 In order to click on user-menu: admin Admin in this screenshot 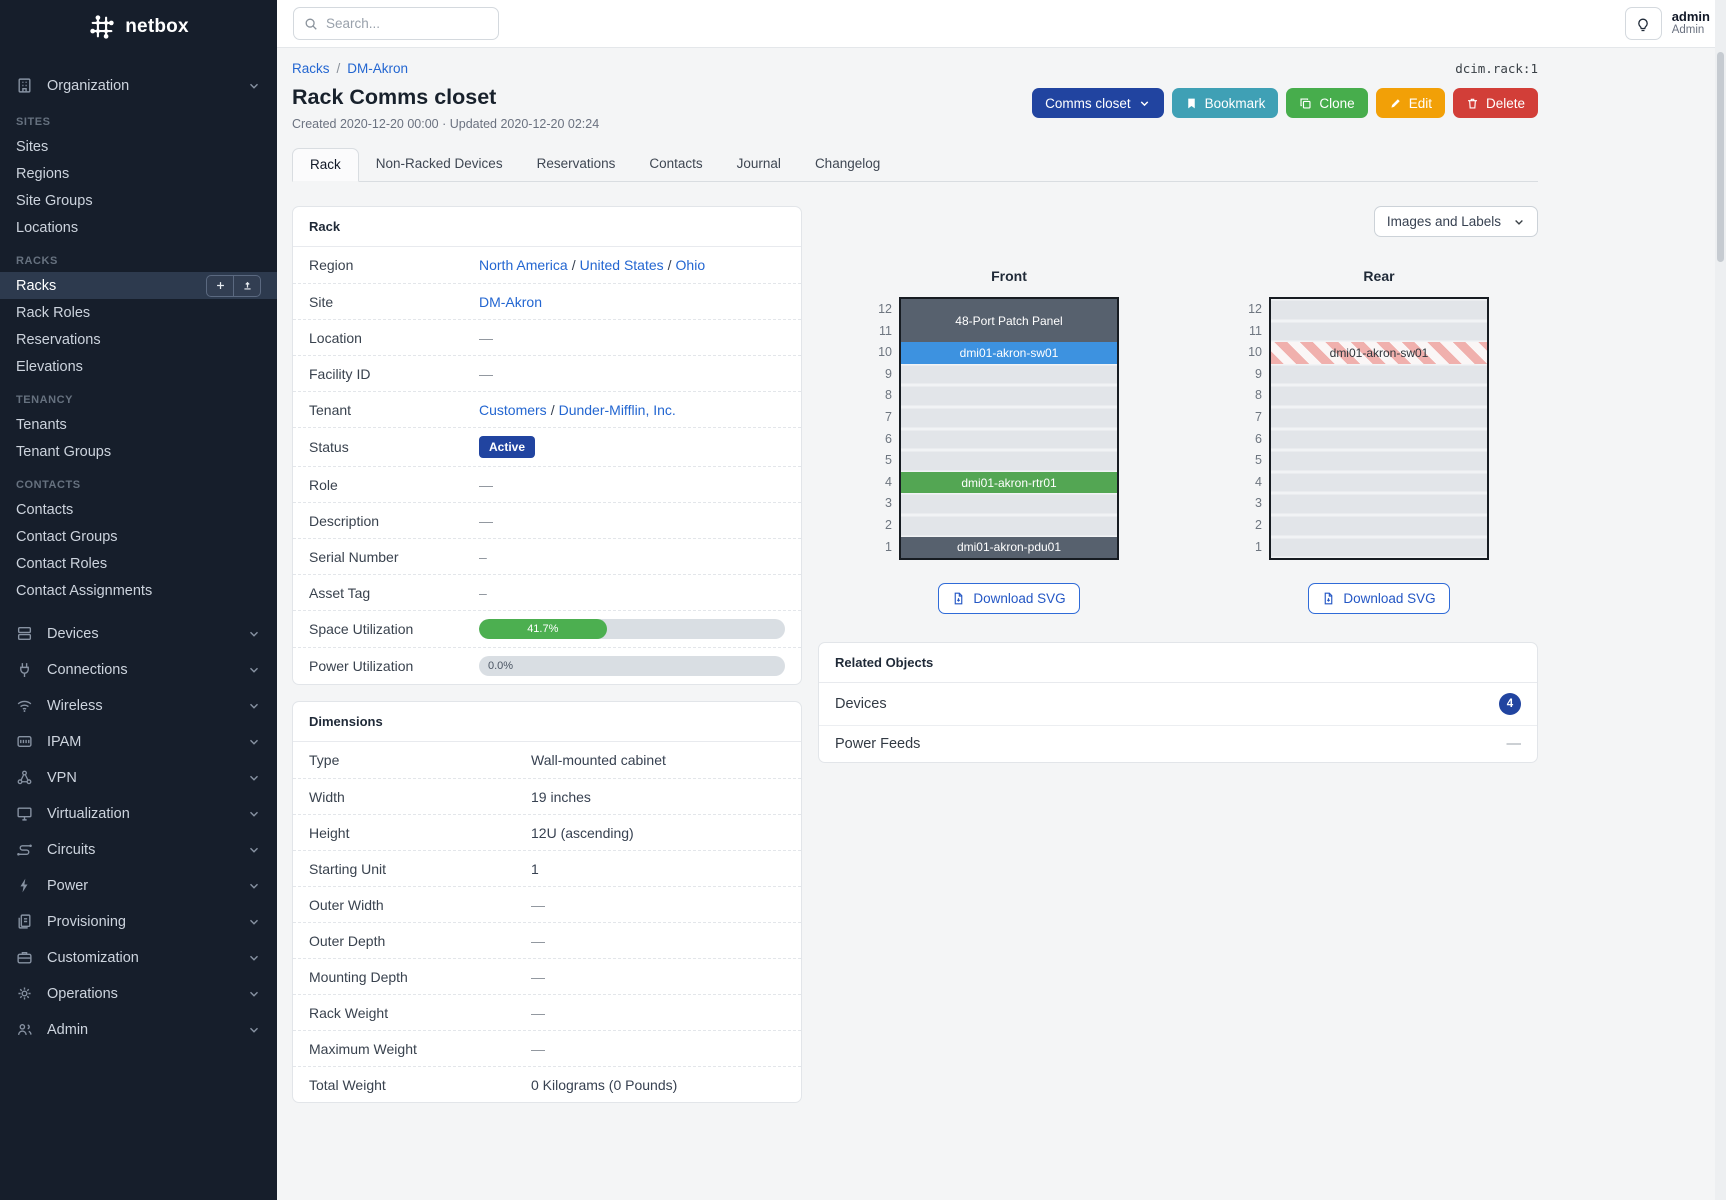, I will do `click(1691, 23)`.